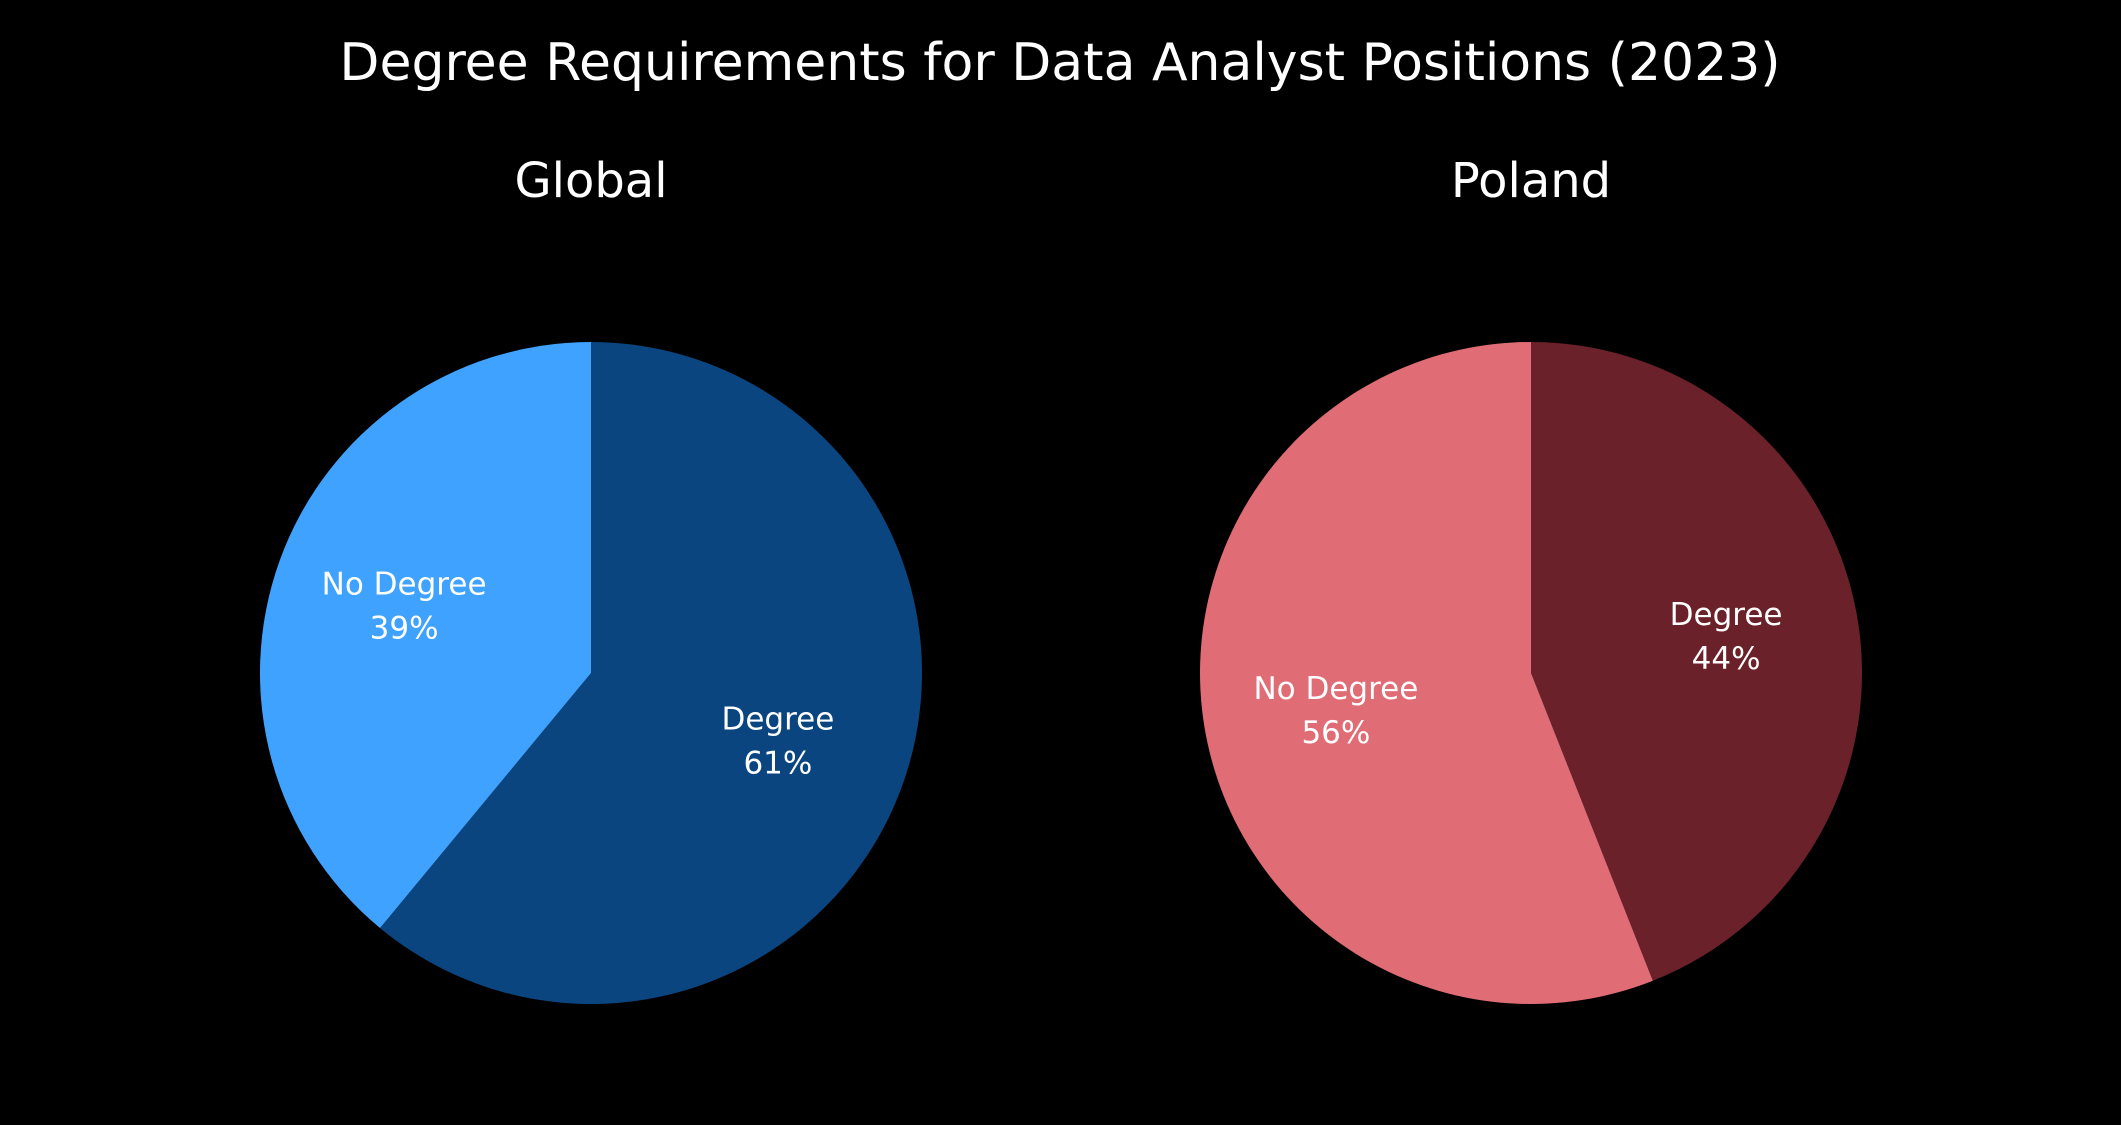 This screenshot has width=2121, height=1125. What do you see at coordinates (404, 607) in the screenshot?
I see `slice-label-global-no-degree: No Degree 39%` at bounding box center [404, 607].